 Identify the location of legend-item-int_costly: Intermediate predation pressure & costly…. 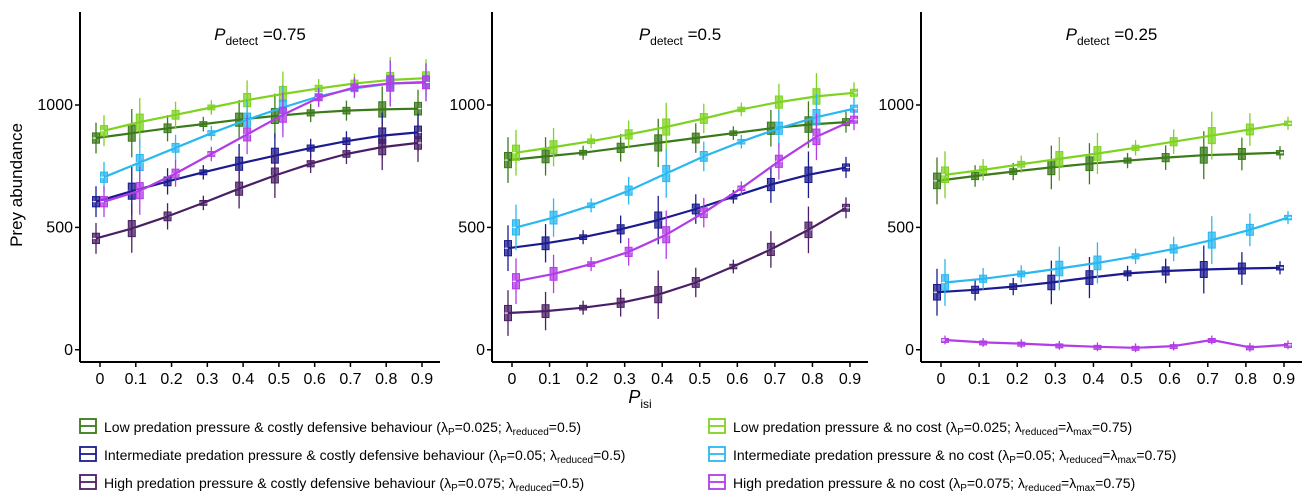
(352, 456).